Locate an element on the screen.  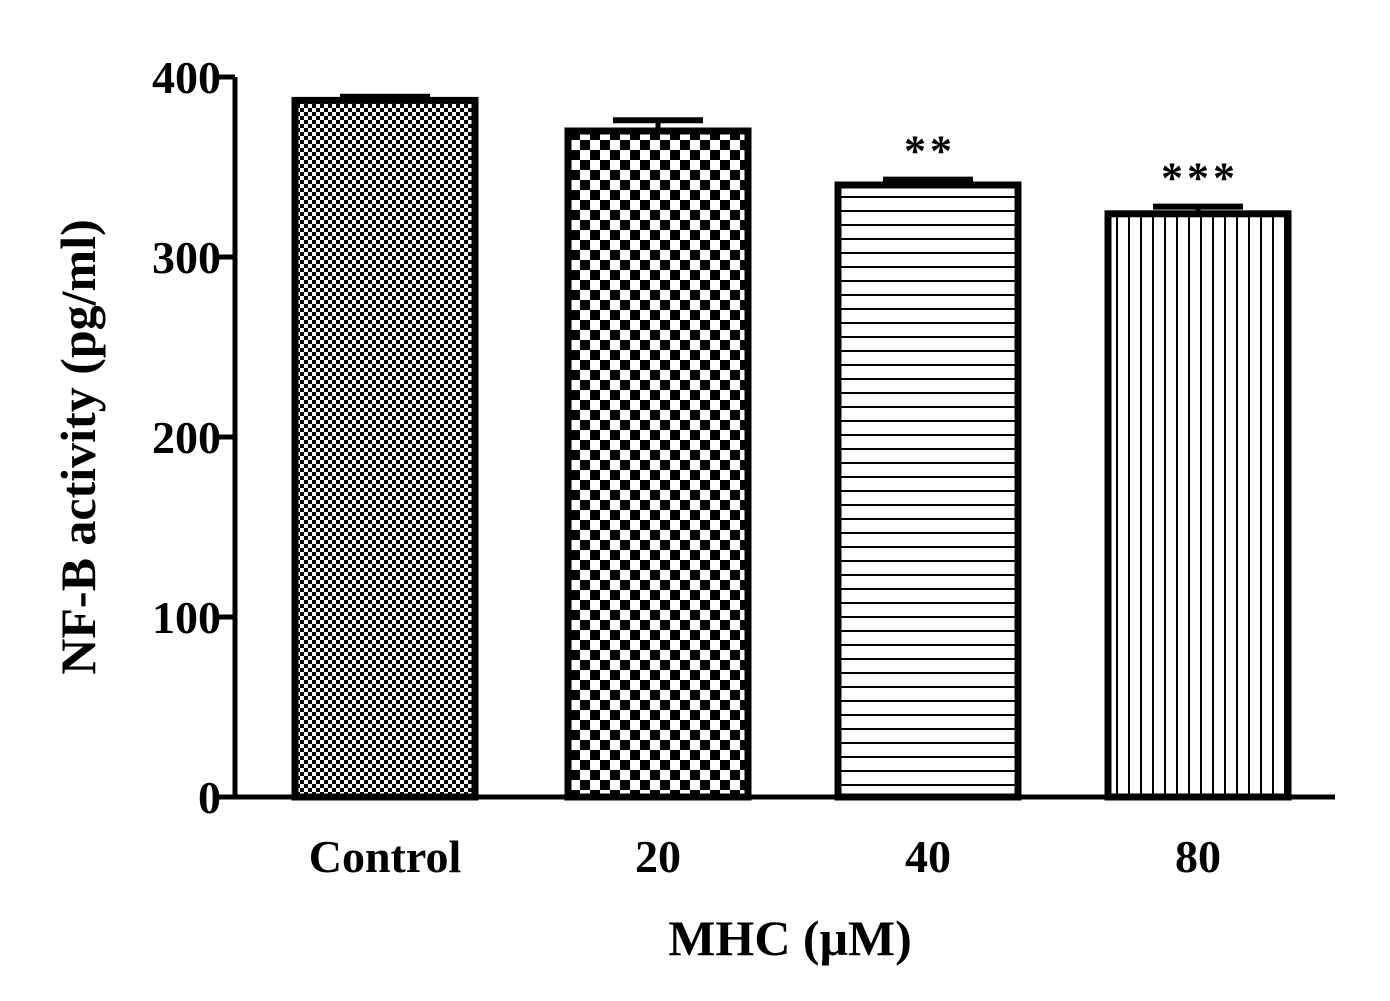
y-tick-label: 200 is located at coordinates (186, 437).